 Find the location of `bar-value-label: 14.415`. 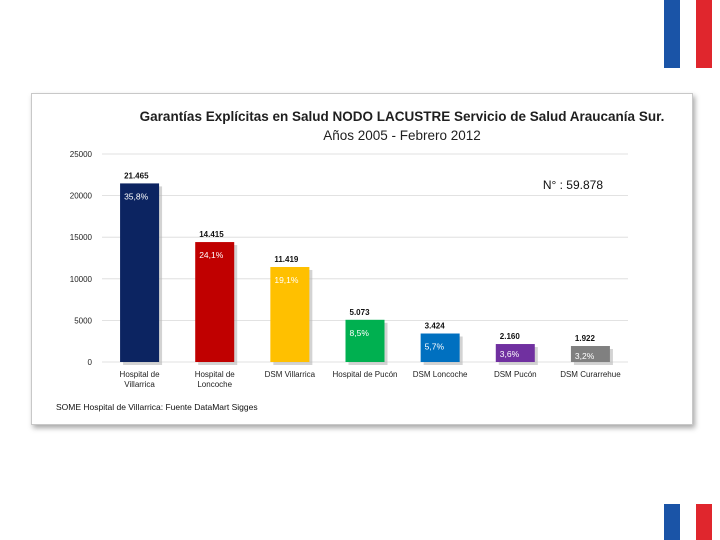

bar-value-label: 14.415 is located at coordinates (211, 234).